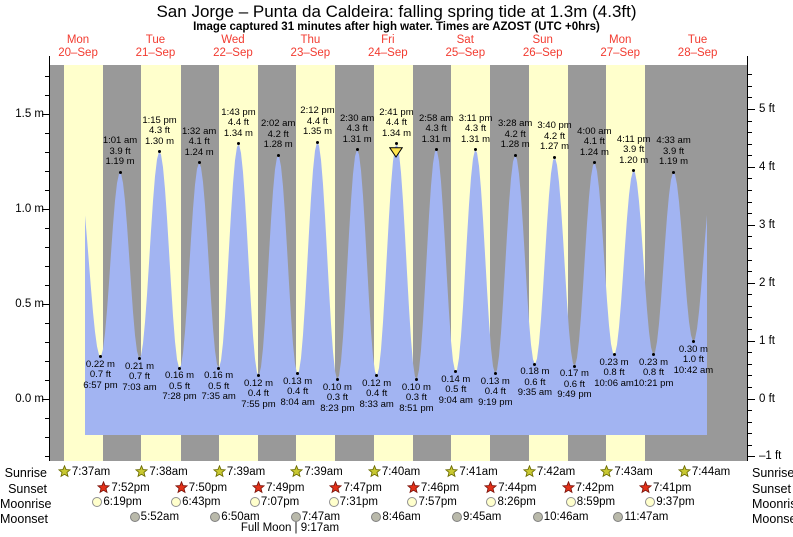 This screenshot has width=793, height=537. Describe the element at coordinates (515, 145) in the screenshot. I see `tide-label-line: 1.28 m` at that location.